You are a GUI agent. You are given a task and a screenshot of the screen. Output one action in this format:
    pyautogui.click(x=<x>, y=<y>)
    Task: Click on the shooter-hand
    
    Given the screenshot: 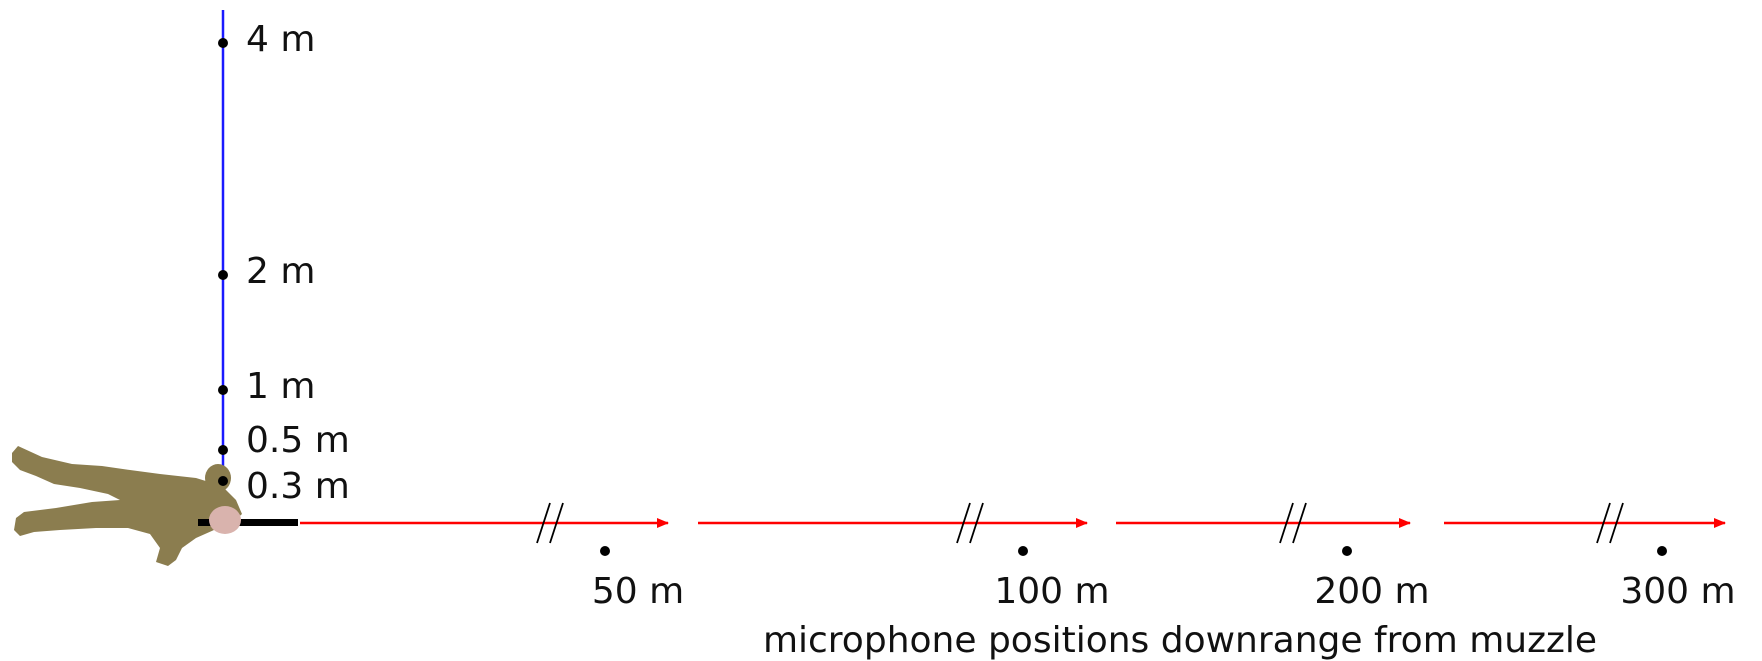 What is the action you would take?
    pyautogui.click(x=225, y=520)
    